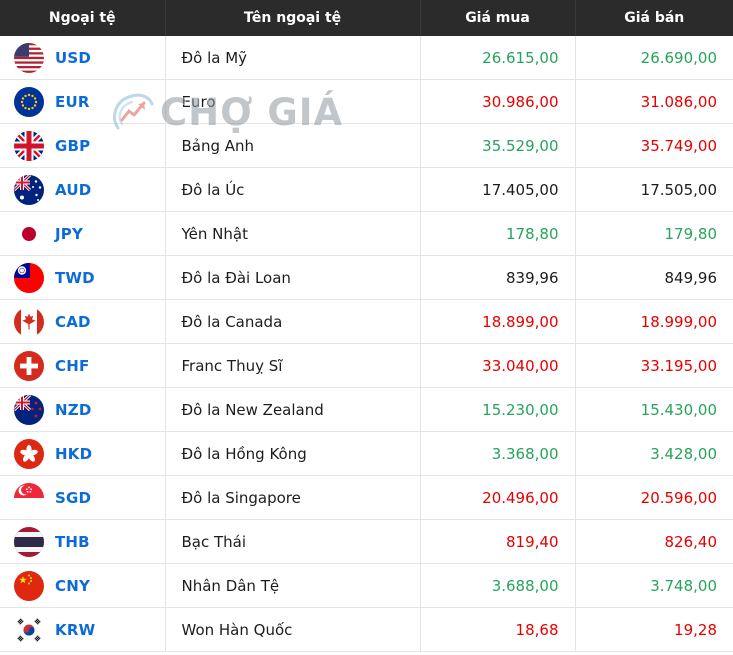  What do you see at coordinates (75, 277) in the screenshot?
I see `currency-code: TWD` at bounding box center [75, 277].